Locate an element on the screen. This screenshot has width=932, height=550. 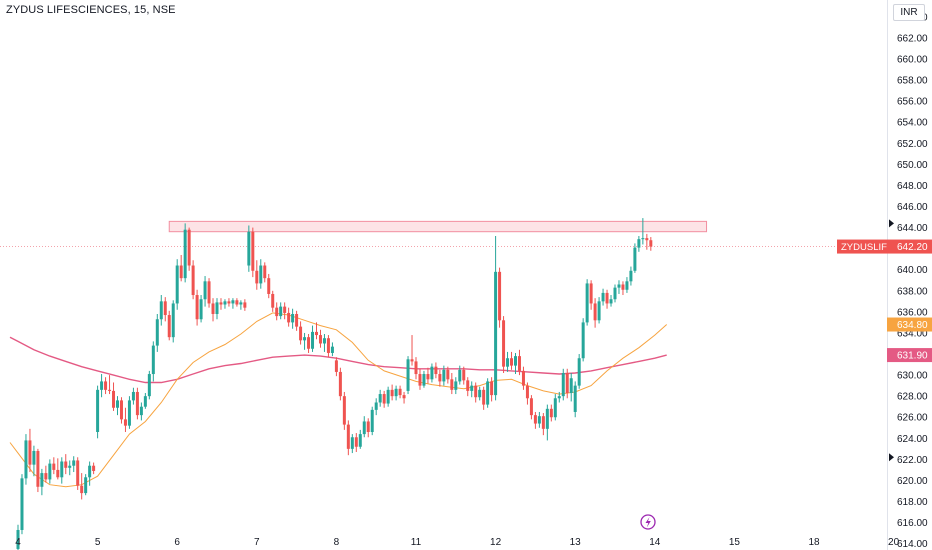
y-tick-label: 656.00 is located at coordinates (912, 102).